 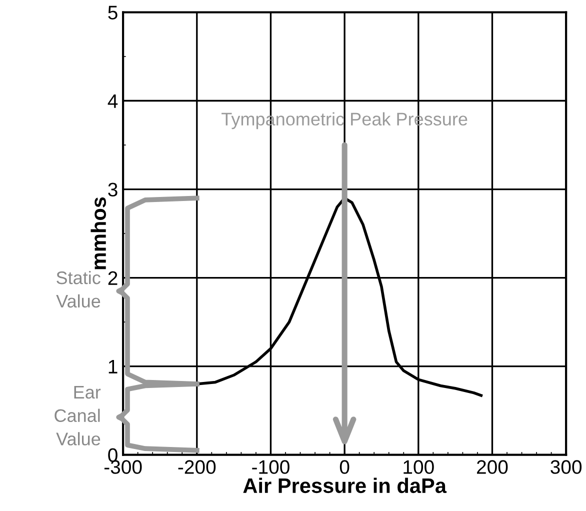 I want to click on y-tick-label: 5, so click(x=113, y=13).